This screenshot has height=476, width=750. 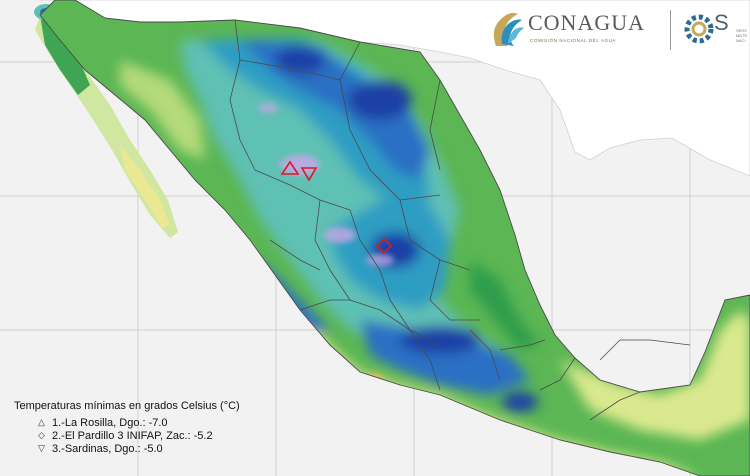 I want to click on marker-sardinas, so click(x=309, y=174).